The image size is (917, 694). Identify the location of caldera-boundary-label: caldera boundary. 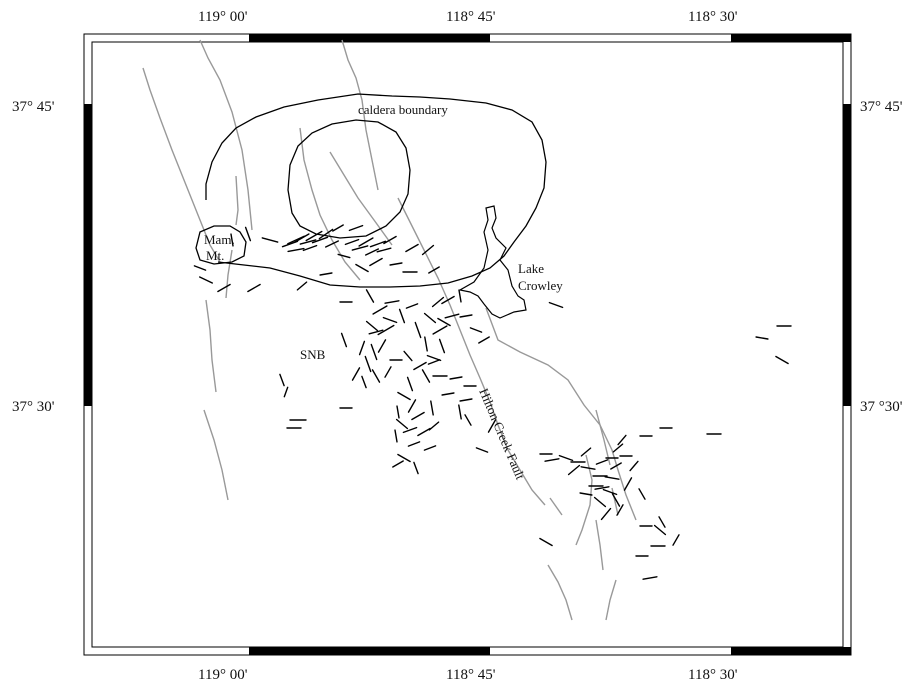
(403, 109).